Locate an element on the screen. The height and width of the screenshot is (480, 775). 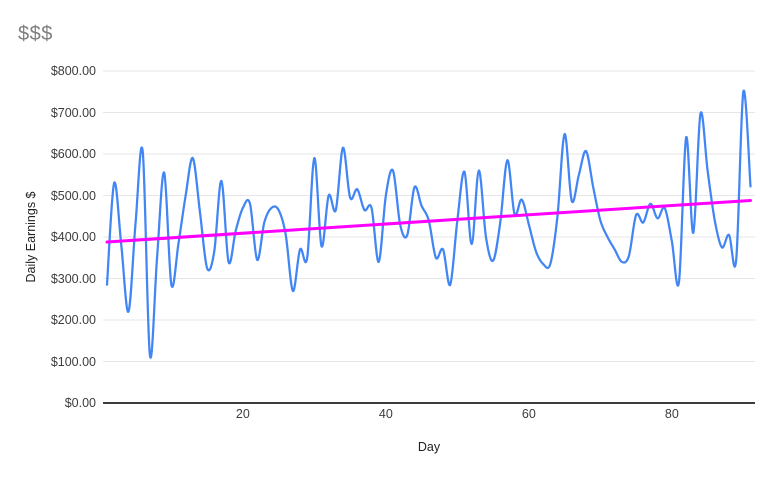
y-tick-label: $800.00 is located at coordinates (73, 71).